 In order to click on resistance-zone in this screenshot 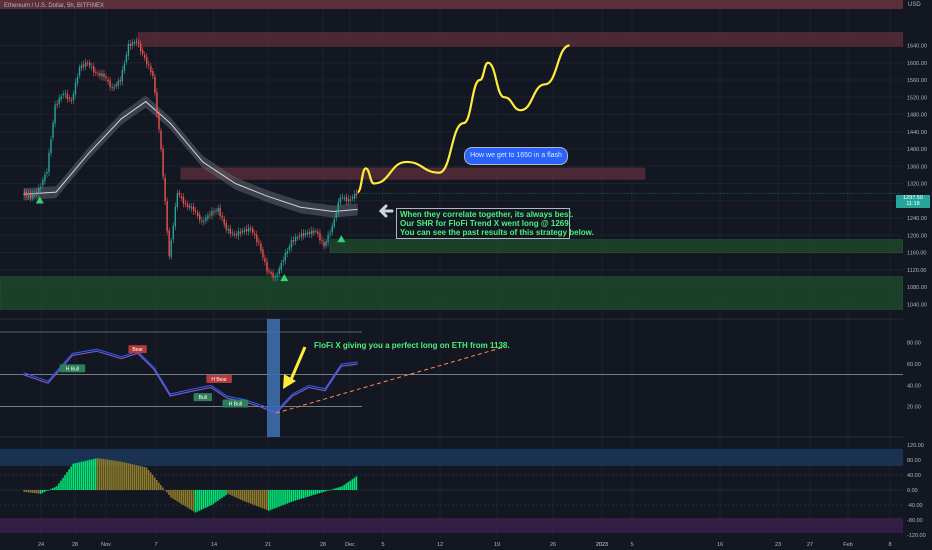, I will do `click(413, 173)`.